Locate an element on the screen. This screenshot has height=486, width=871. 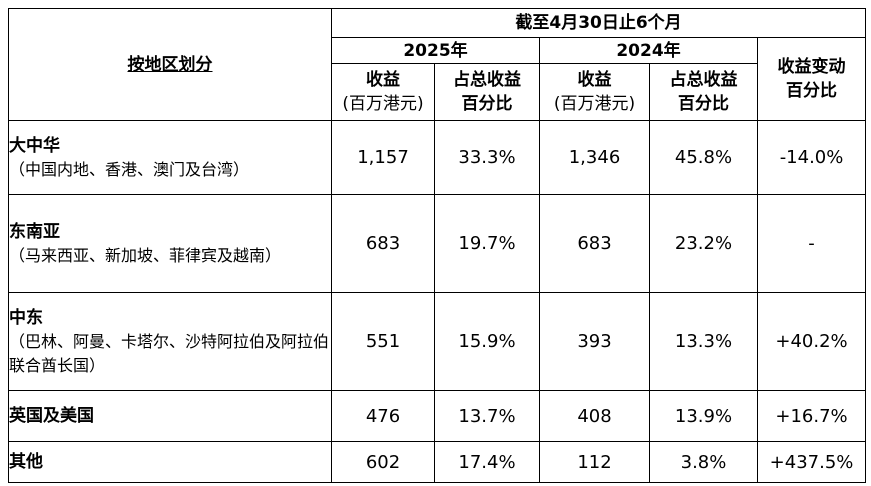
change-cell: -14.0% is located at coordinates (811, 157).